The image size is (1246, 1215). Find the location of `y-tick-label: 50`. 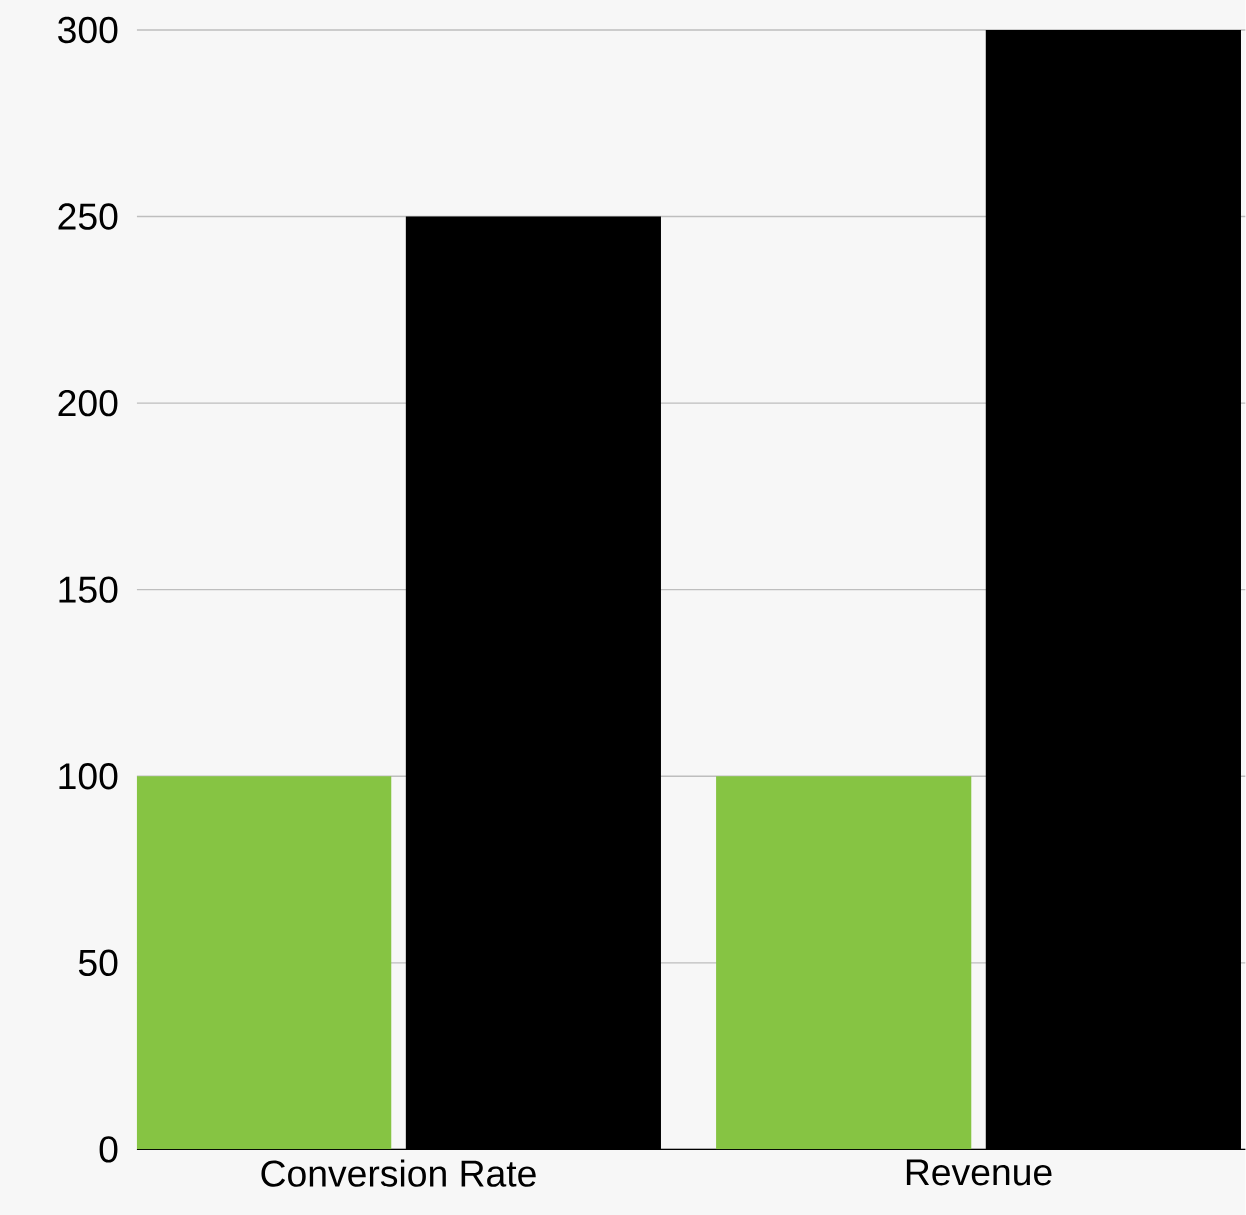

y-tick-label: 50 is located at coordinates (98, 962).